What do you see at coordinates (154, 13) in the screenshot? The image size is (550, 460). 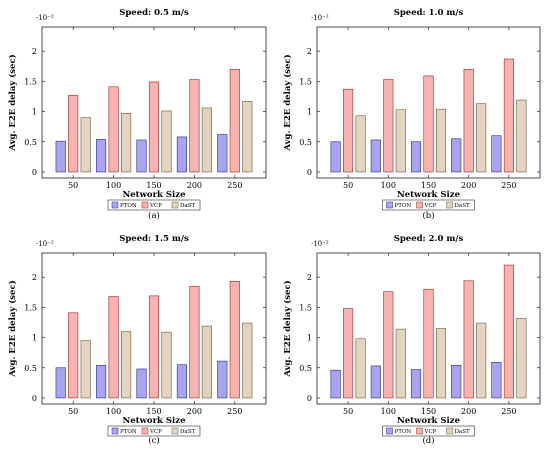 I see `chart-title: Speed: 0.5 m/s` at bounding box center [154, 13].